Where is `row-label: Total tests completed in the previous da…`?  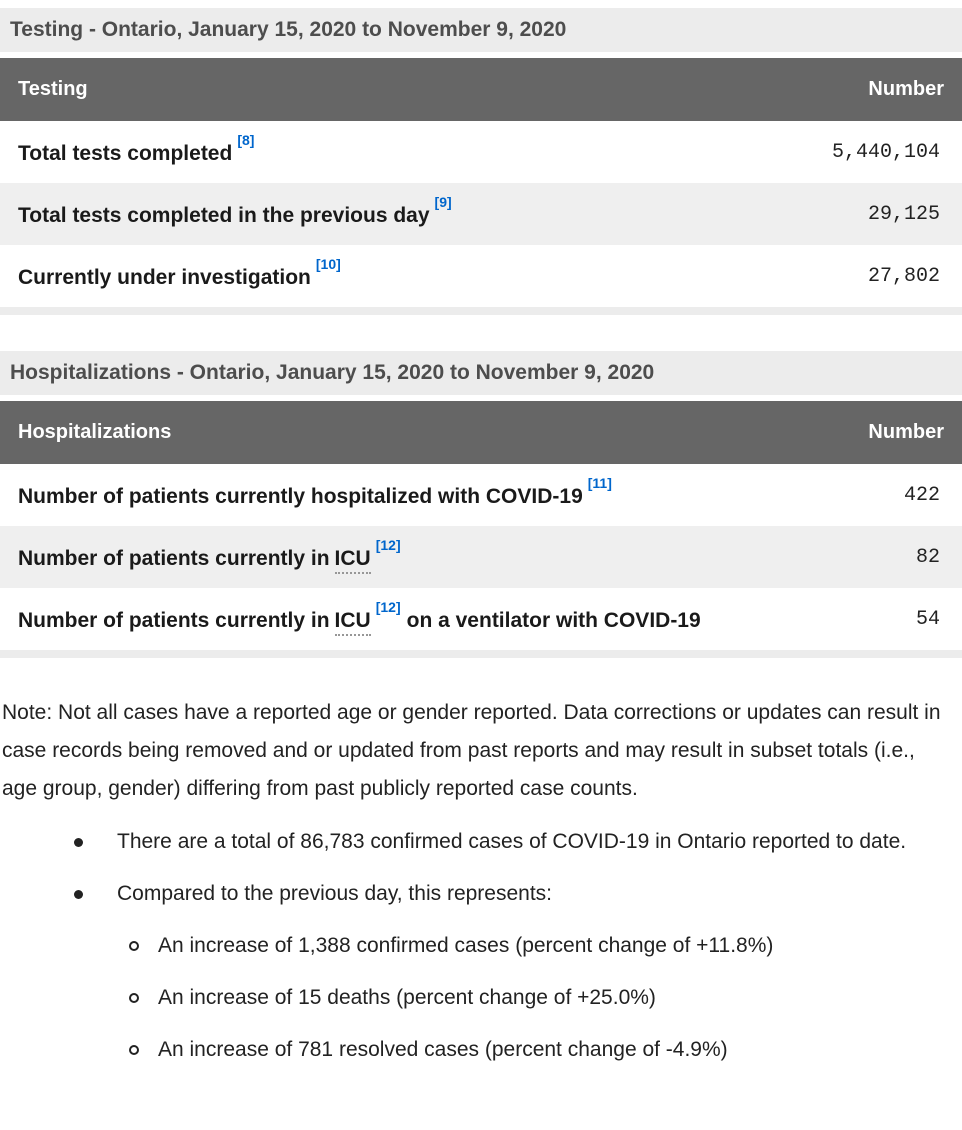 row-label: Total tests completed in the previous da… is located at coordinates (245, 211).